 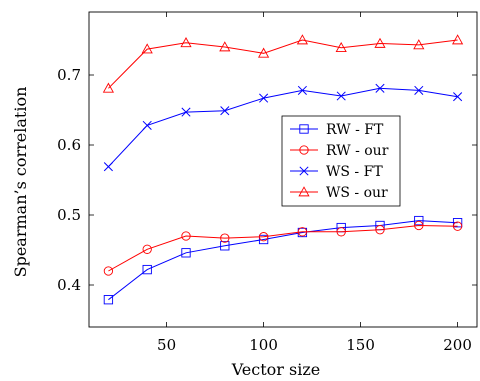 What do you see at coordinates (69, 145) in the screenshot?
I see `y-tick-label: 0.6` at bounding box center [69, 145].